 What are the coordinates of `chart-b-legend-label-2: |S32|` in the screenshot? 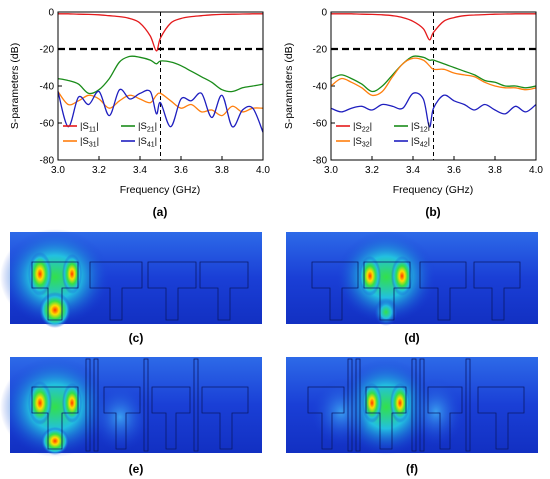 It's located at (362, 142).